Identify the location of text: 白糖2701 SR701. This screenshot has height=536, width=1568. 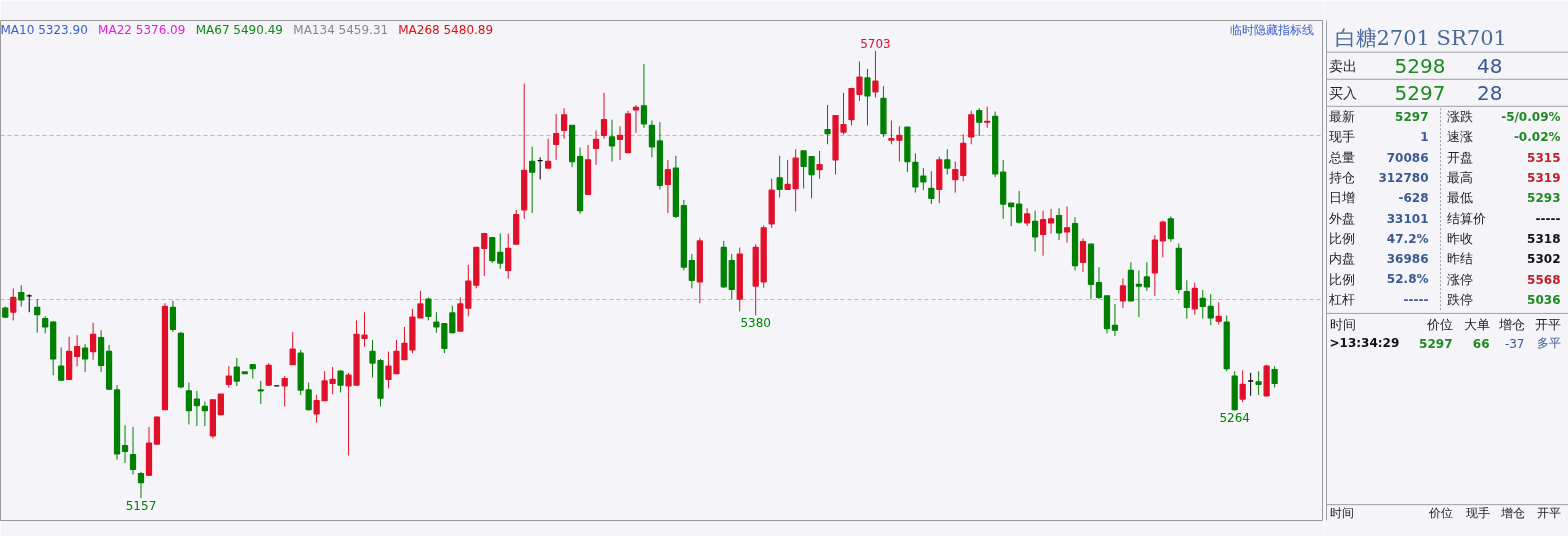
(1420, 38).